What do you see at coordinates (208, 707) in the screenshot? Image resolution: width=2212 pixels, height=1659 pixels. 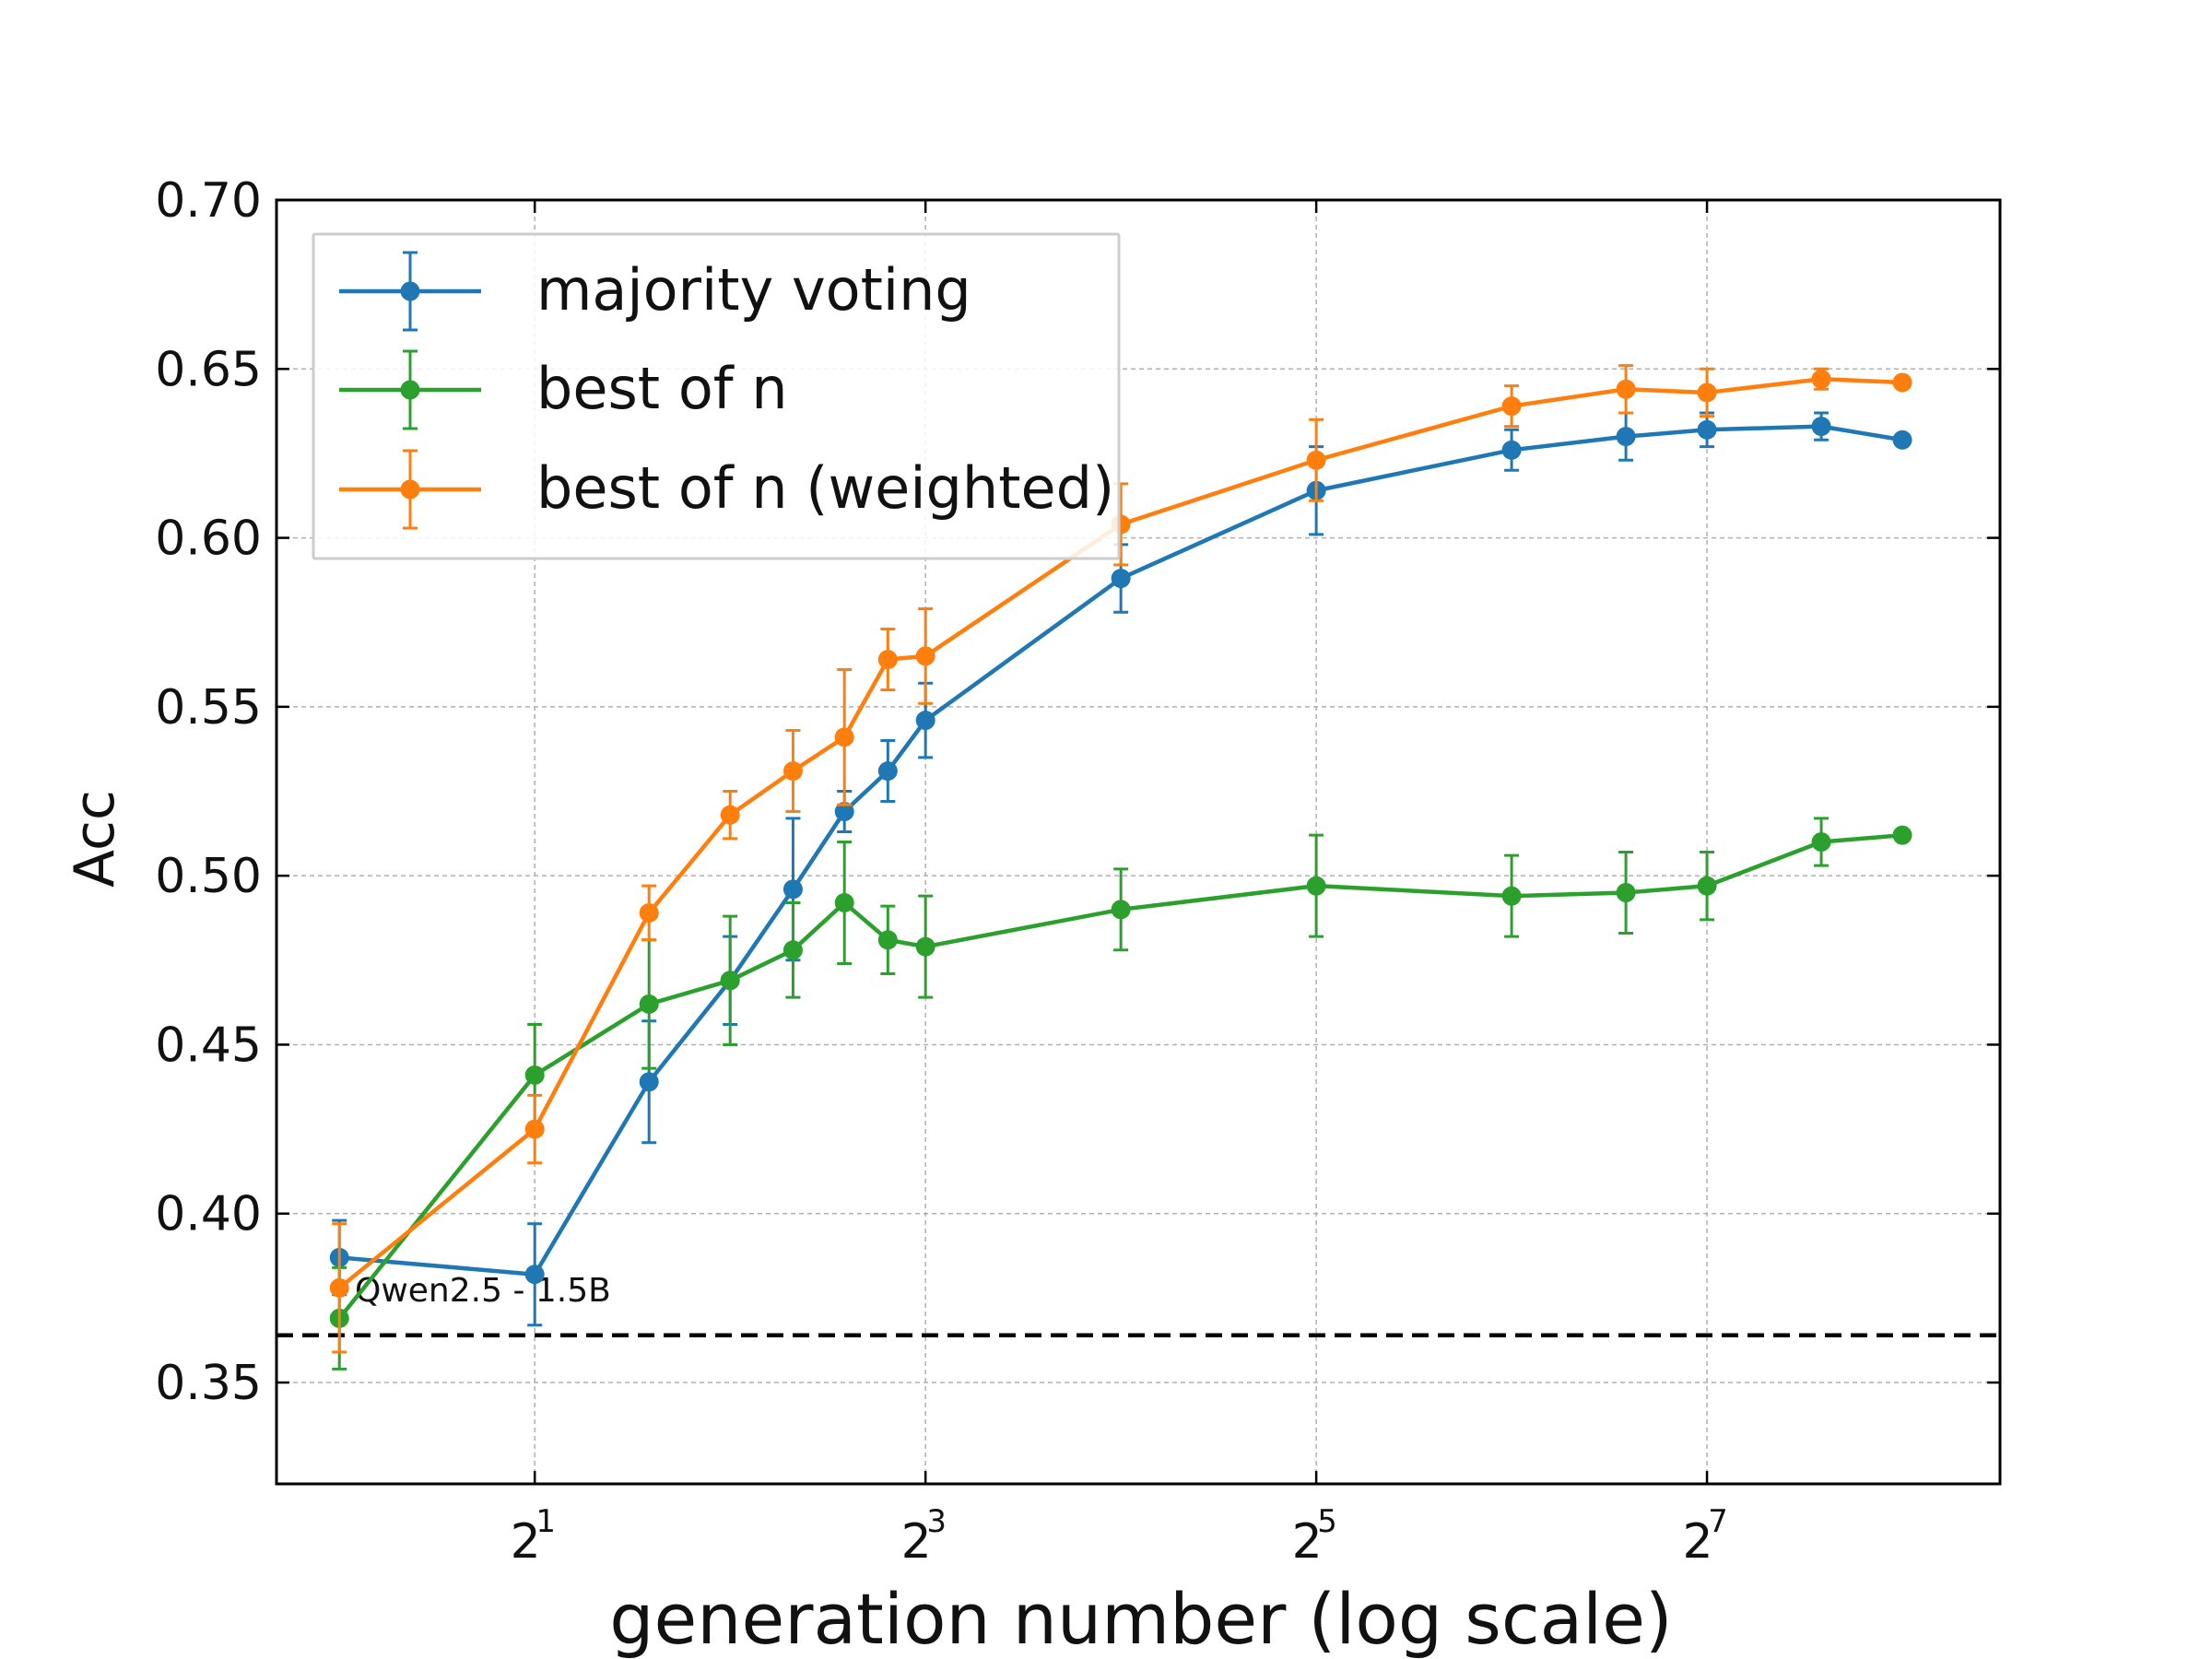 I see `y-tick-label: 0.55` at bounding box center [208, 707].